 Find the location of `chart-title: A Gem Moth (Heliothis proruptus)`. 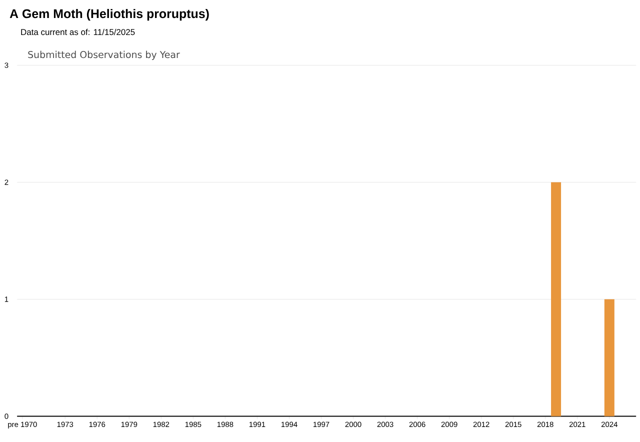

chart-title: A Gem Moth (Heliothis proruptus) is located at coordinates (109, 14).